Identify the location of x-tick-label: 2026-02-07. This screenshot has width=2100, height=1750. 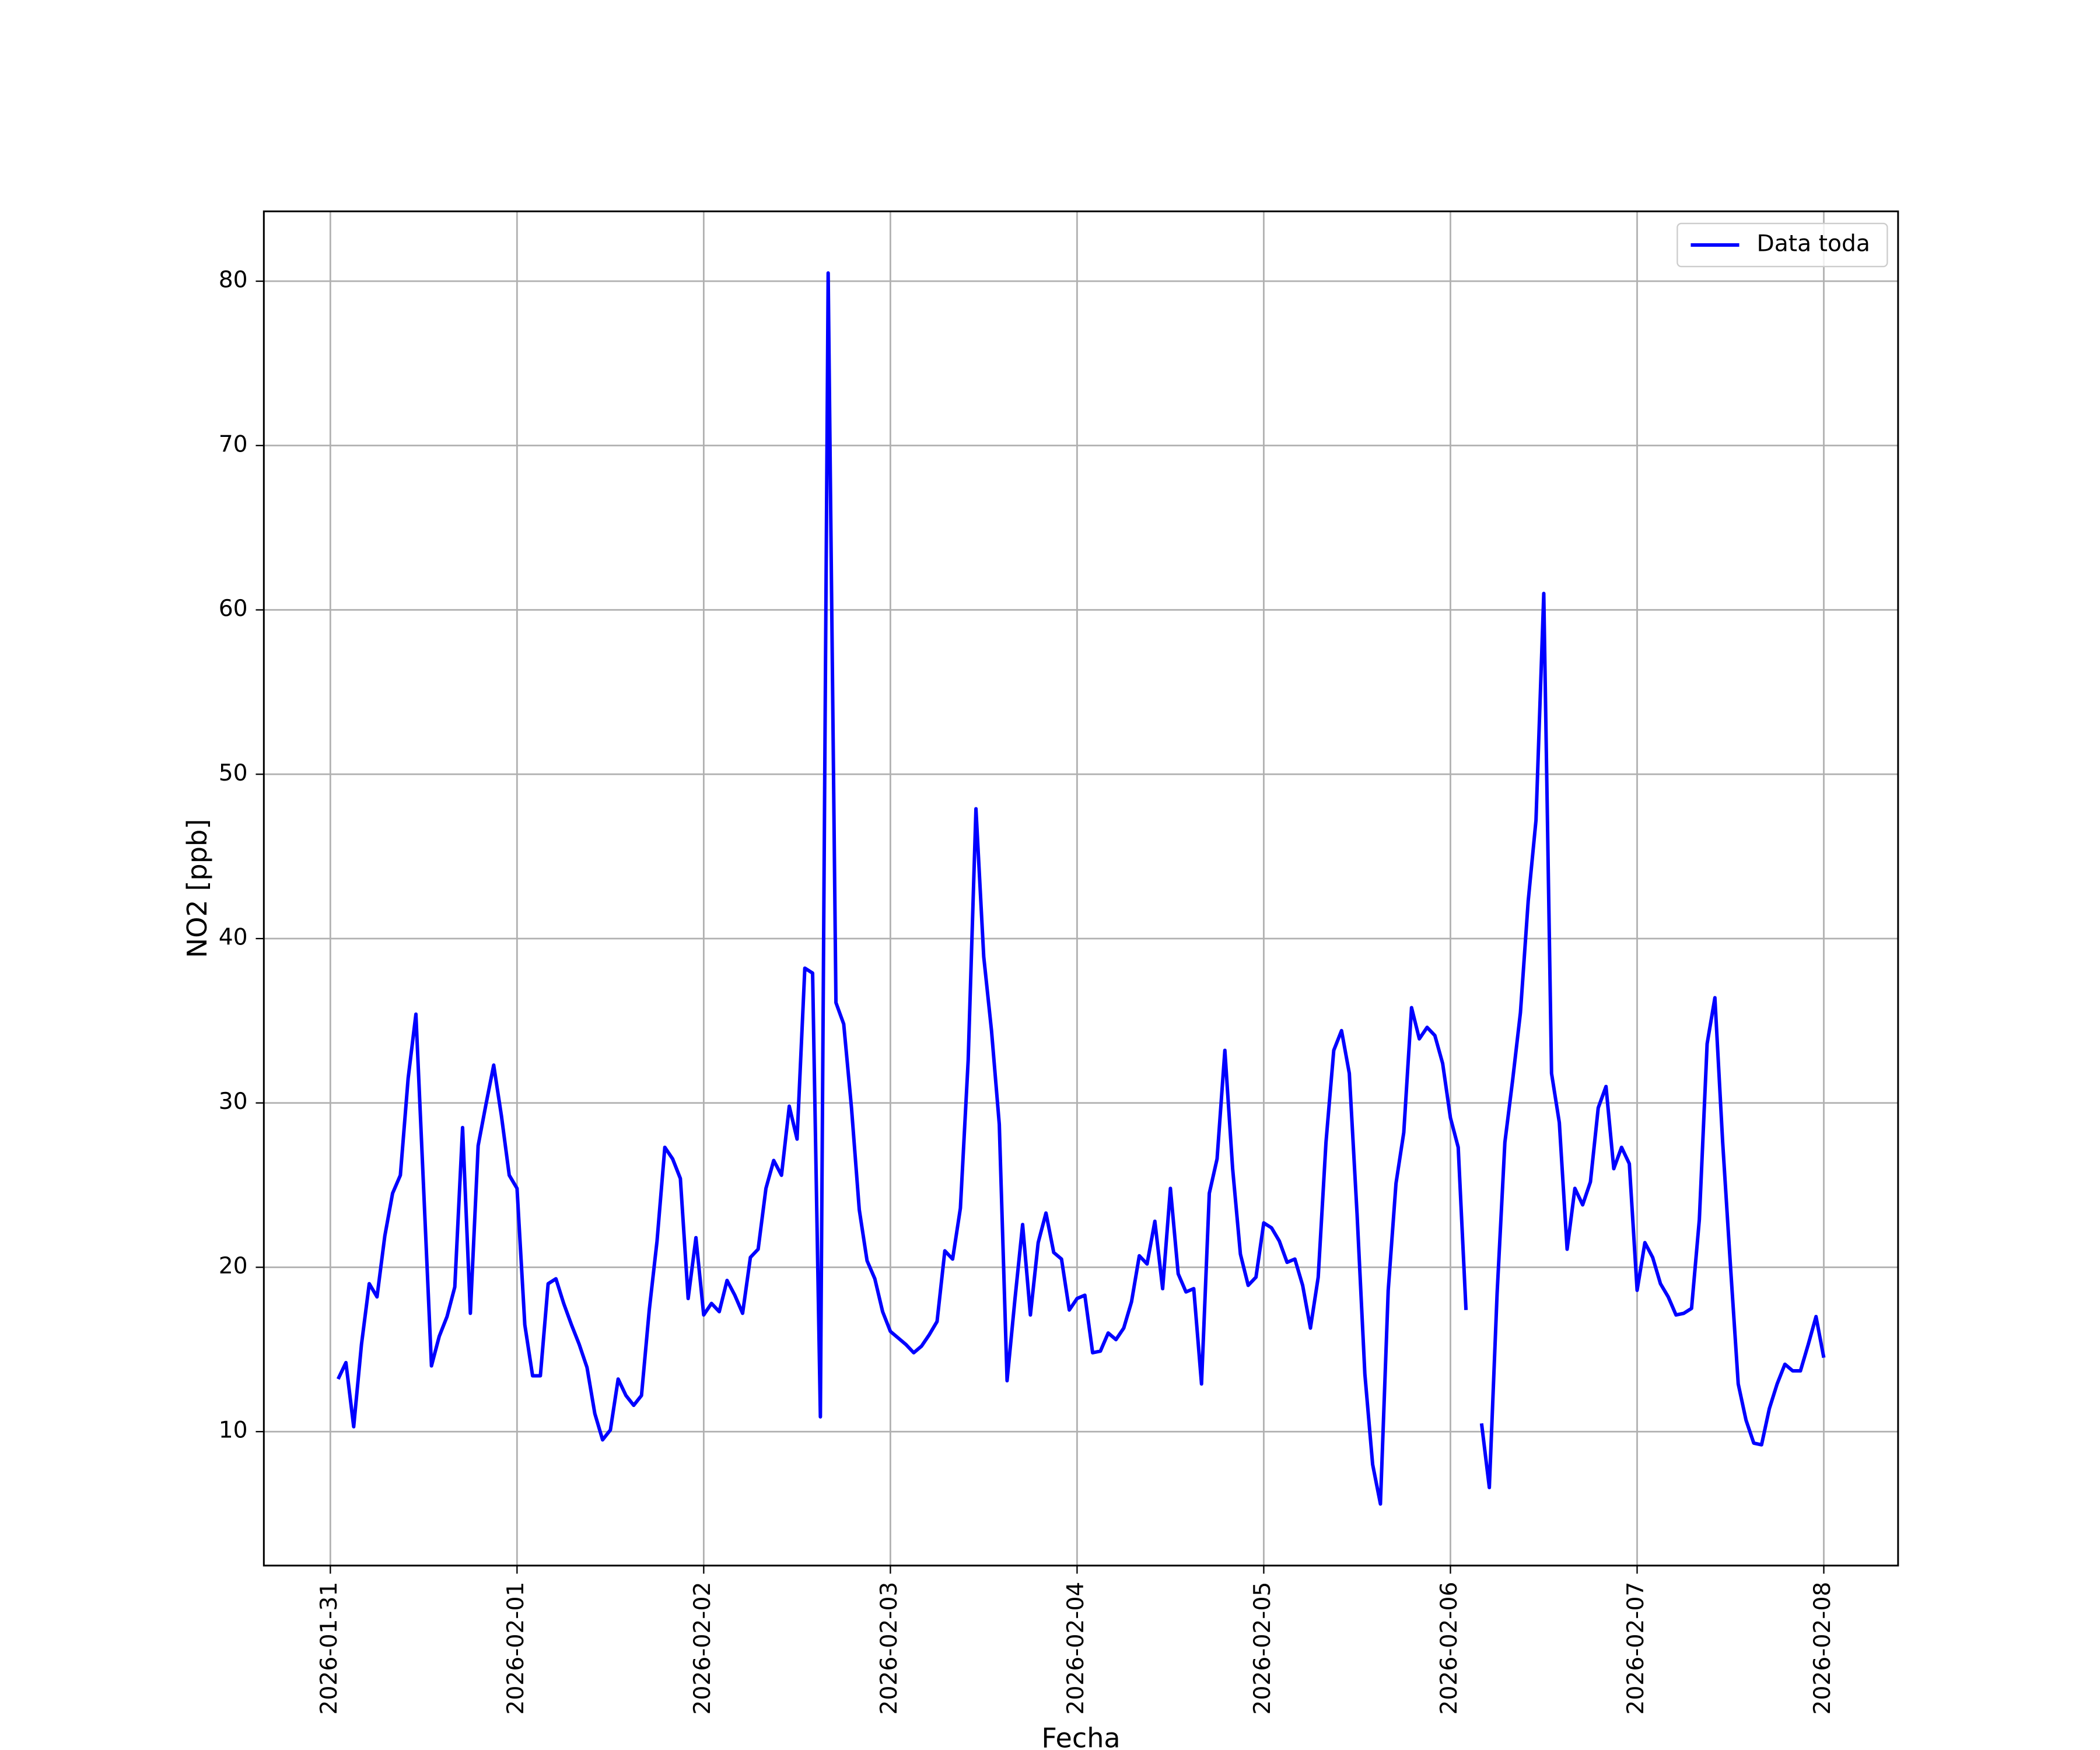
(1636, 1648).